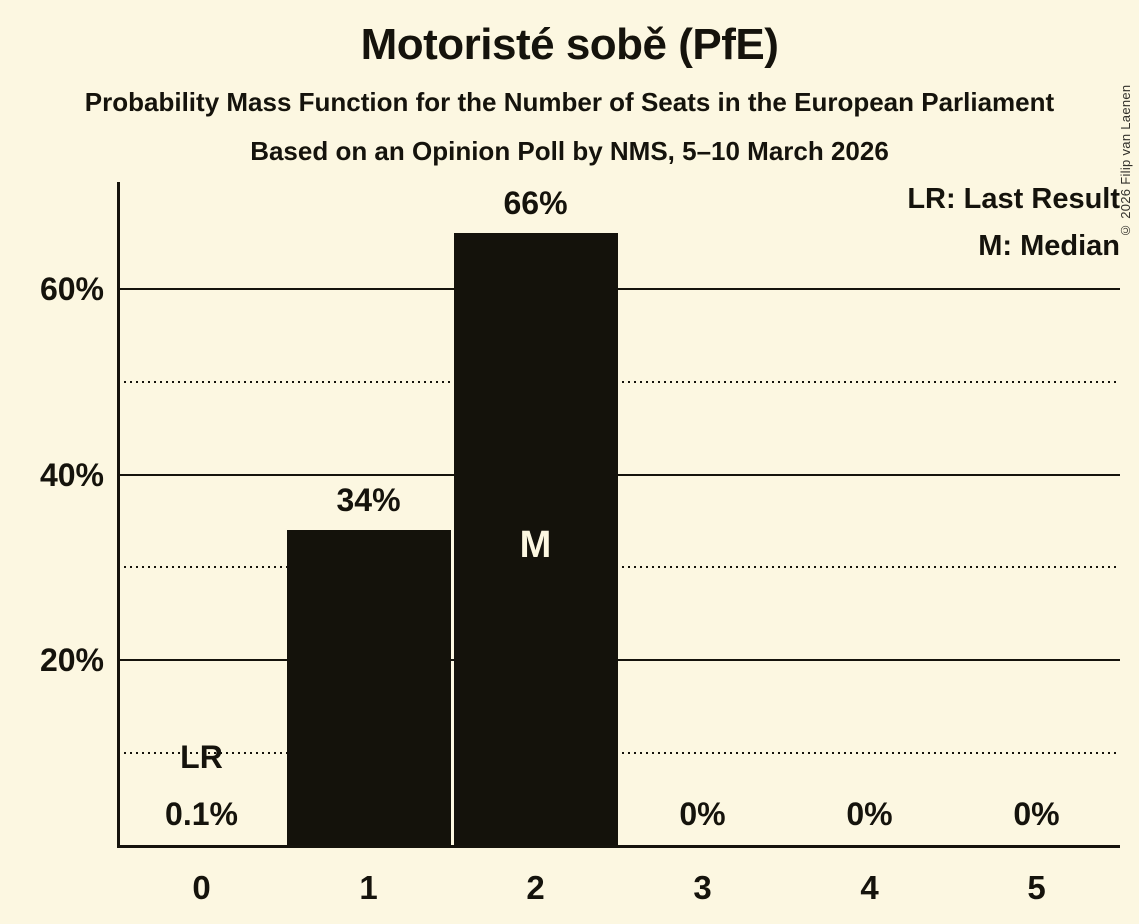  I want to click on x-tick-label-0: 0, so click(201, 887).